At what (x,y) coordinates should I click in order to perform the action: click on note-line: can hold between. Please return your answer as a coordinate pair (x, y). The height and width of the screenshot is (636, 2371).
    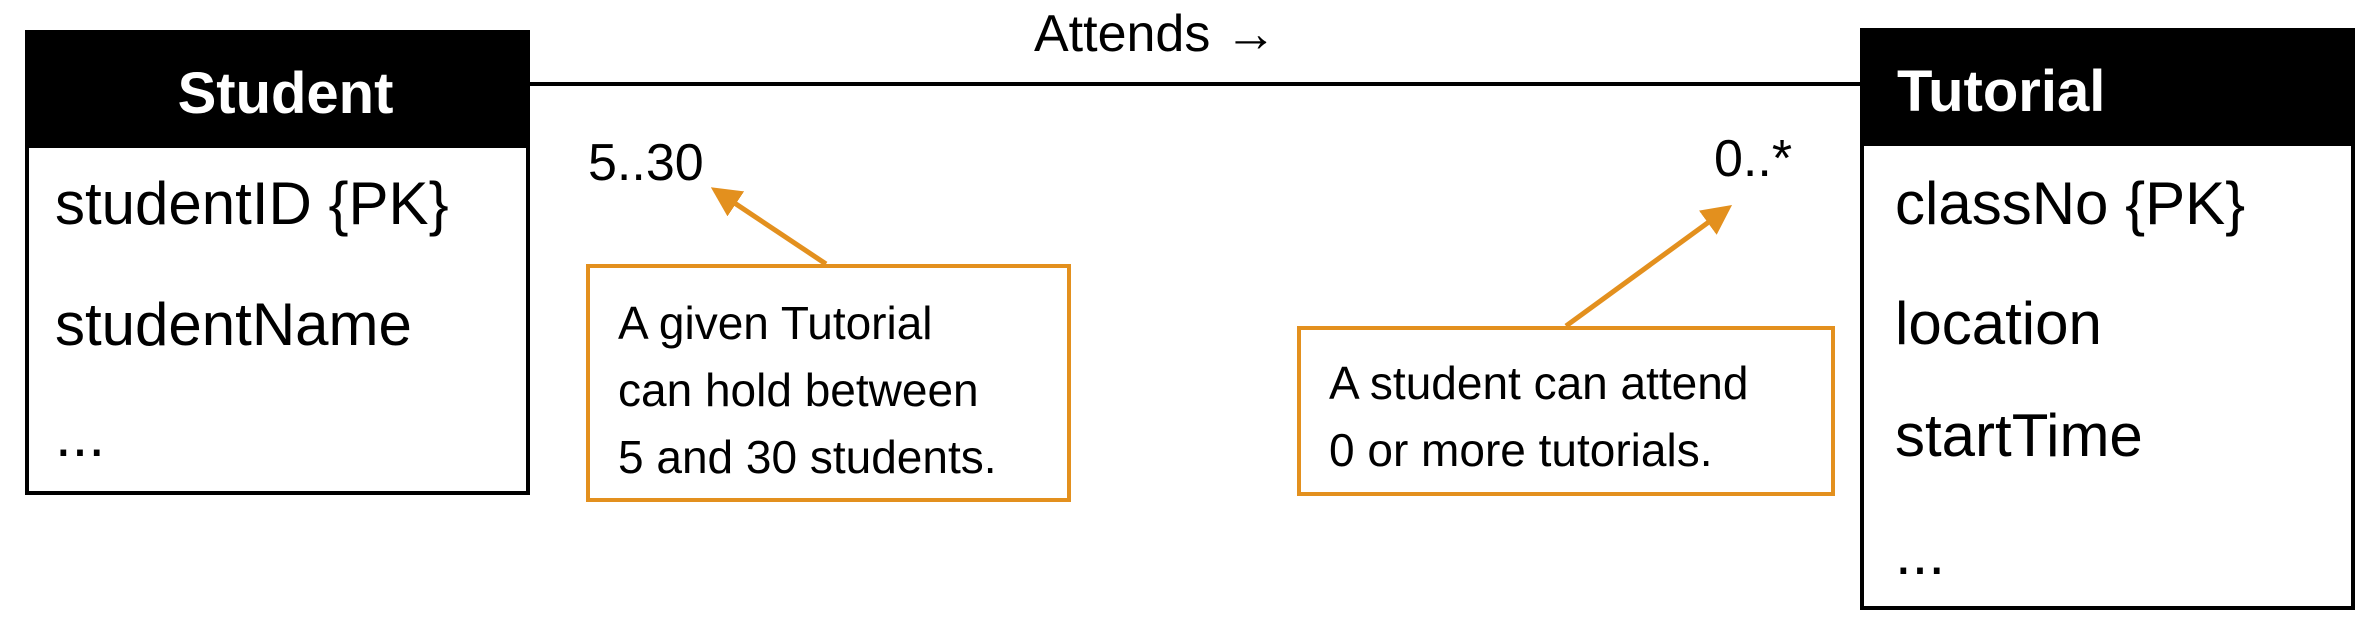
    Looking at the image, I should click on (798, 390).